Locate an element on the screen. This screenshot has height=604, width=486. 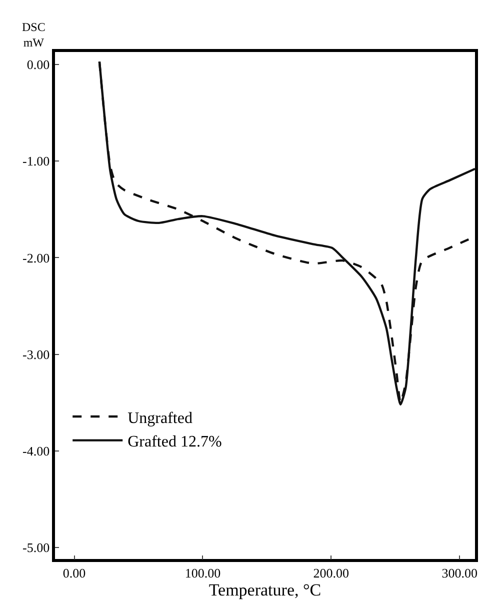
x-tick-label: 300.00 is located at coordinates (460, 572).